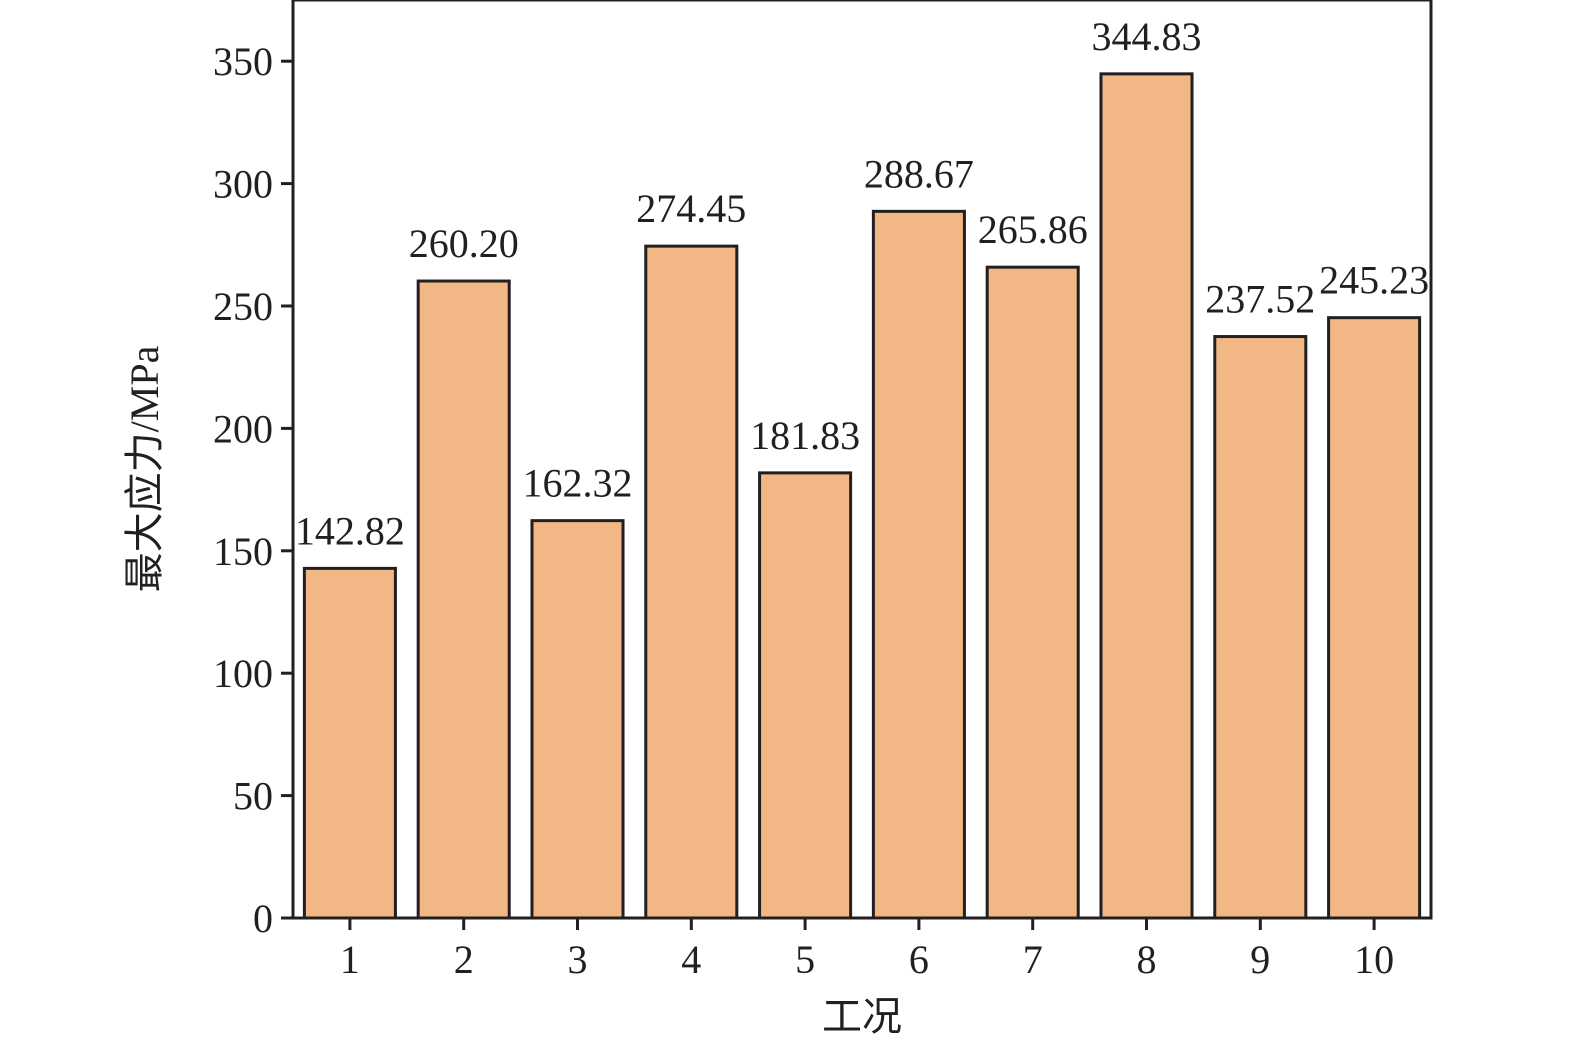  Describe the element at coordinates (1260, 299) in the screenshot. I see `data-label-9: 237.52` at that location.